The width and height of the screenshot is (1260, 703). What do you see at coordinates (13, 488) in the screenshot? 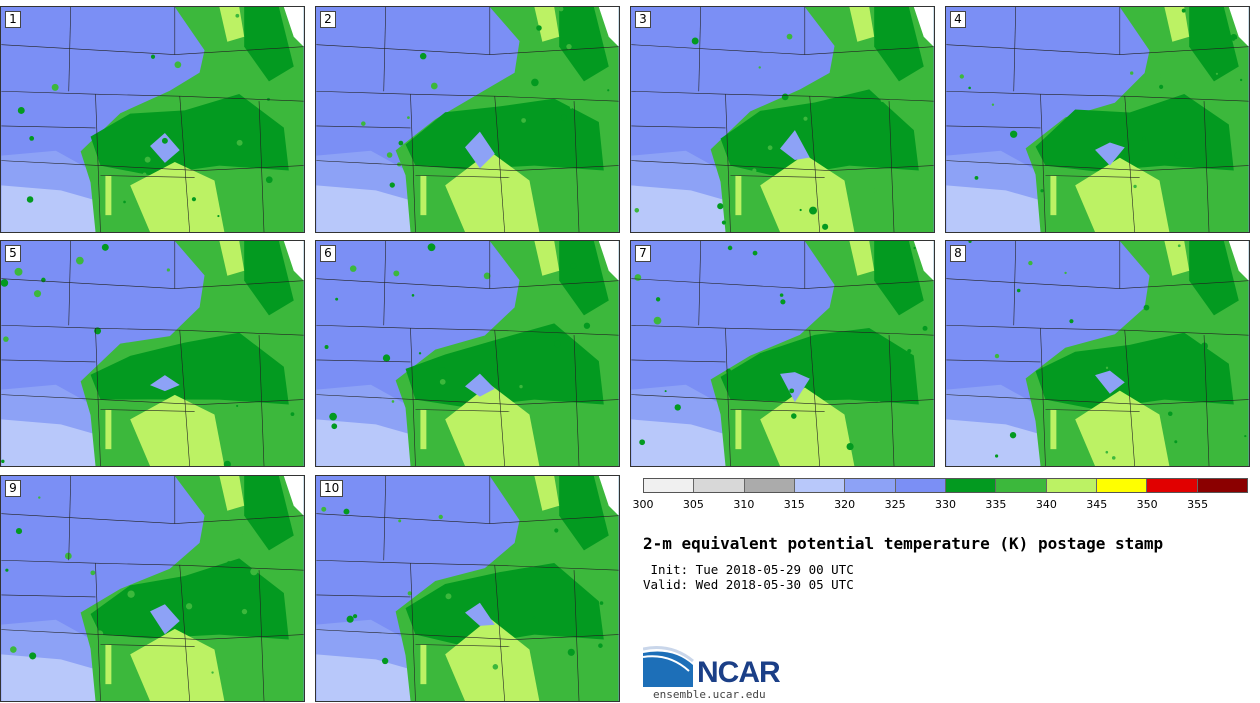
I see `panel-number: 9` at bounding box center [13, 488].